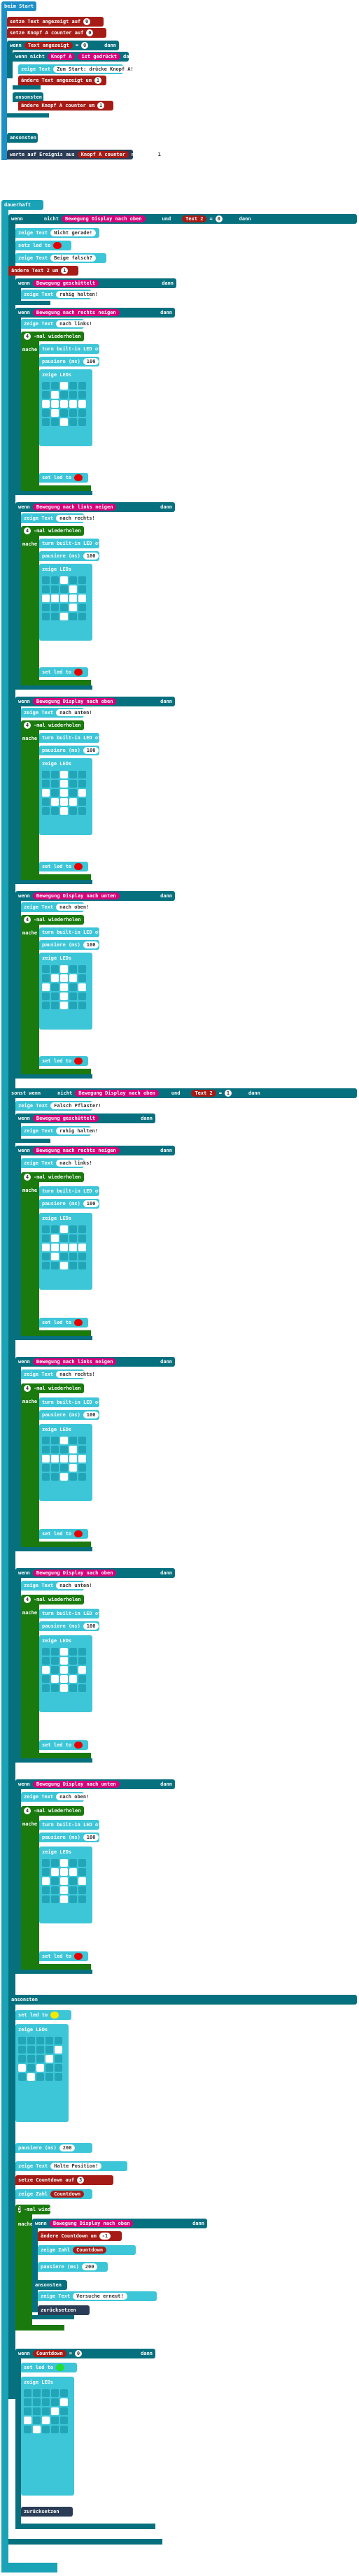 The height and width of the screenshot is (2576, 359). Describe the element at coordinates (56, 33) in the screenshot. I see `set-knopf-block: setze Knopf A counter auf 0` at that location.